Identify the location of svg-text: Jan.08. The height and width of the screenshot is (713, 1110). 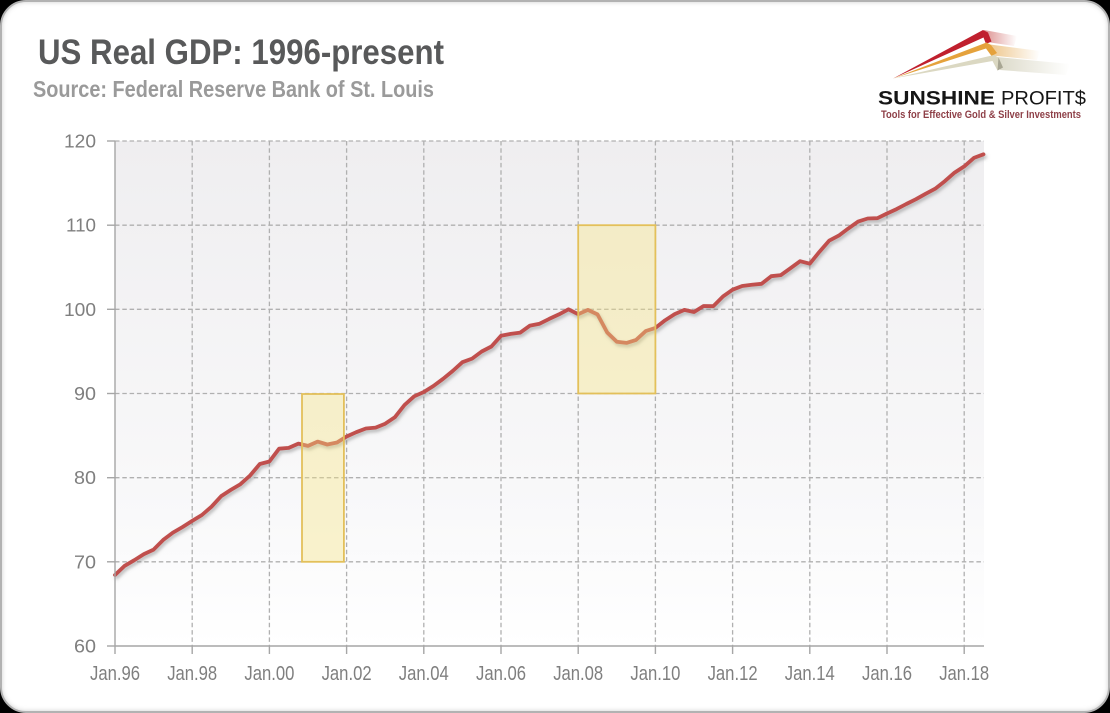
(578, 673).